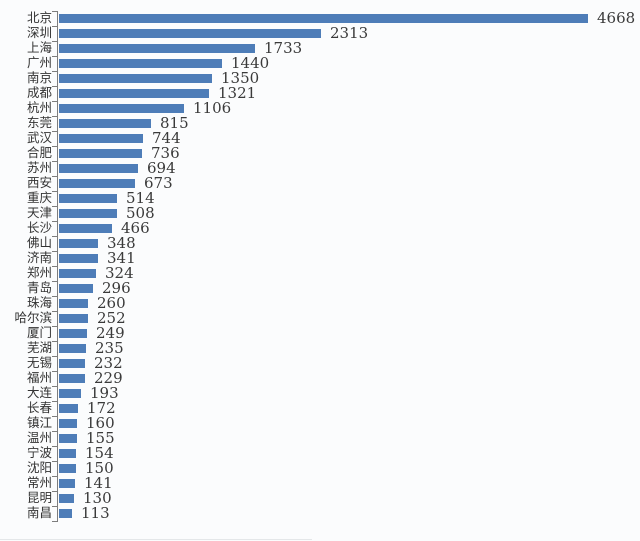 The image size is (640, 541). Describe the element at coordinates (39, 348) in the screenshot. I see `category-label: 芜湖` at that location.